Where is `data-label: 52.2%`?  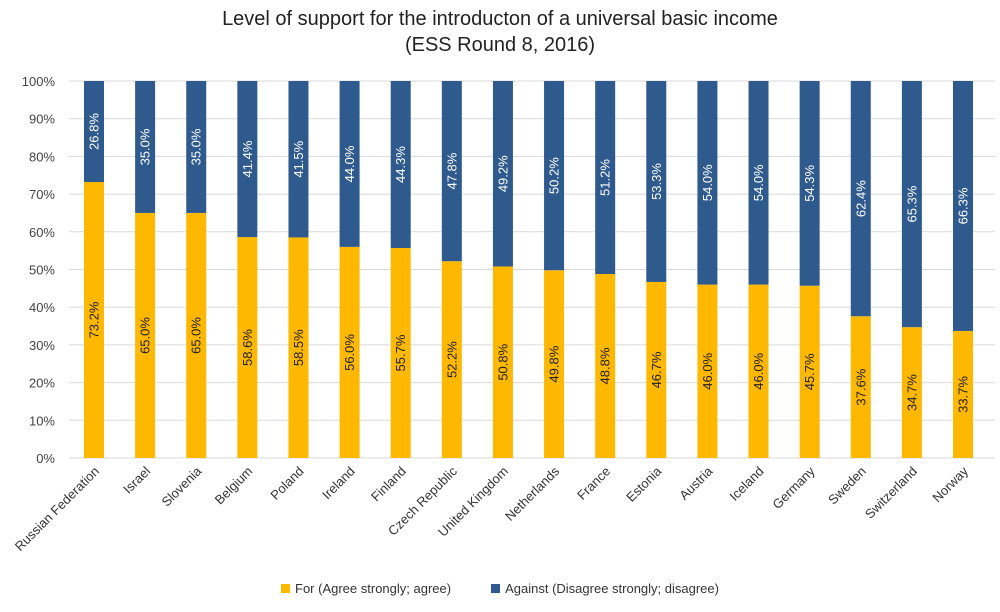 data-label: 52.2% is located at coordinates (451, 359).